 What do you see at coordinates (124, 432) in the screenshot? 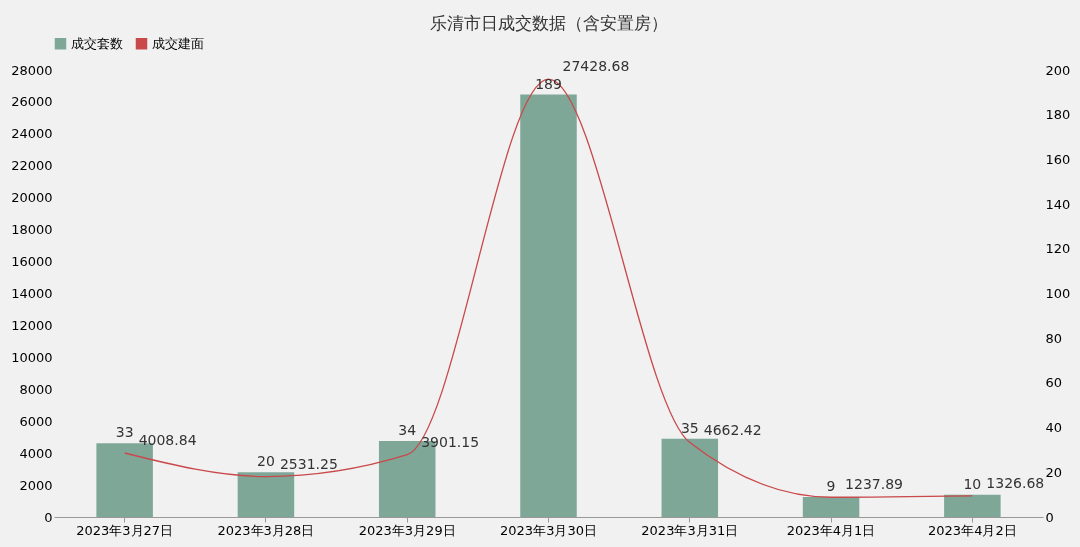
I see `data-label: 33` at bounding box center [124, 432].